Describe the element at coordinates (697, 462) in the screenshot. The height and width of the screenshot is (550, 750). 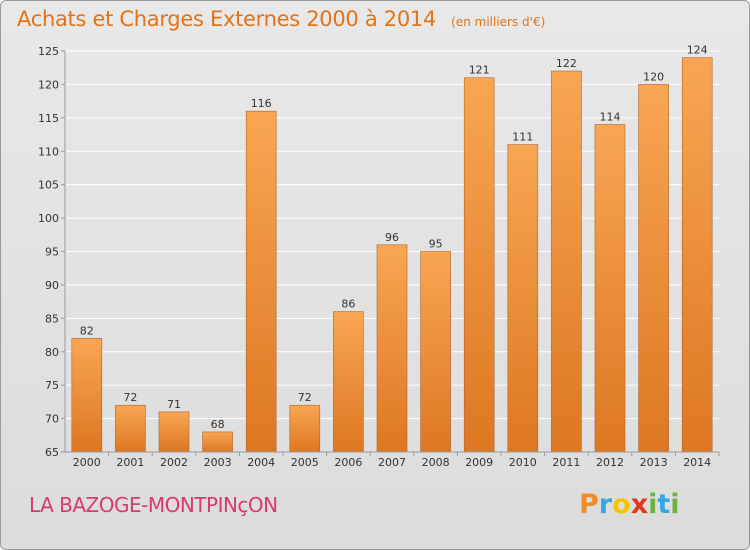
I see `x-tick-label: 2014` at that location.